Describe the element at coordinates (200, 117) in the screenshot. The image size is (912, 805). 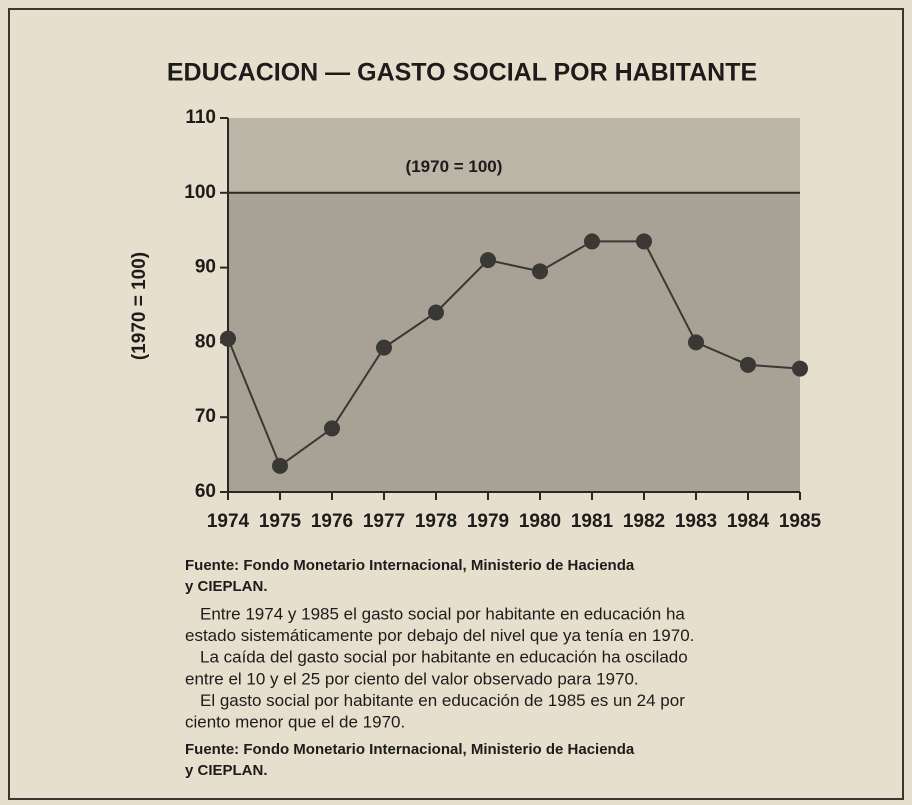
I see `y-tick-label: 110` at that location.